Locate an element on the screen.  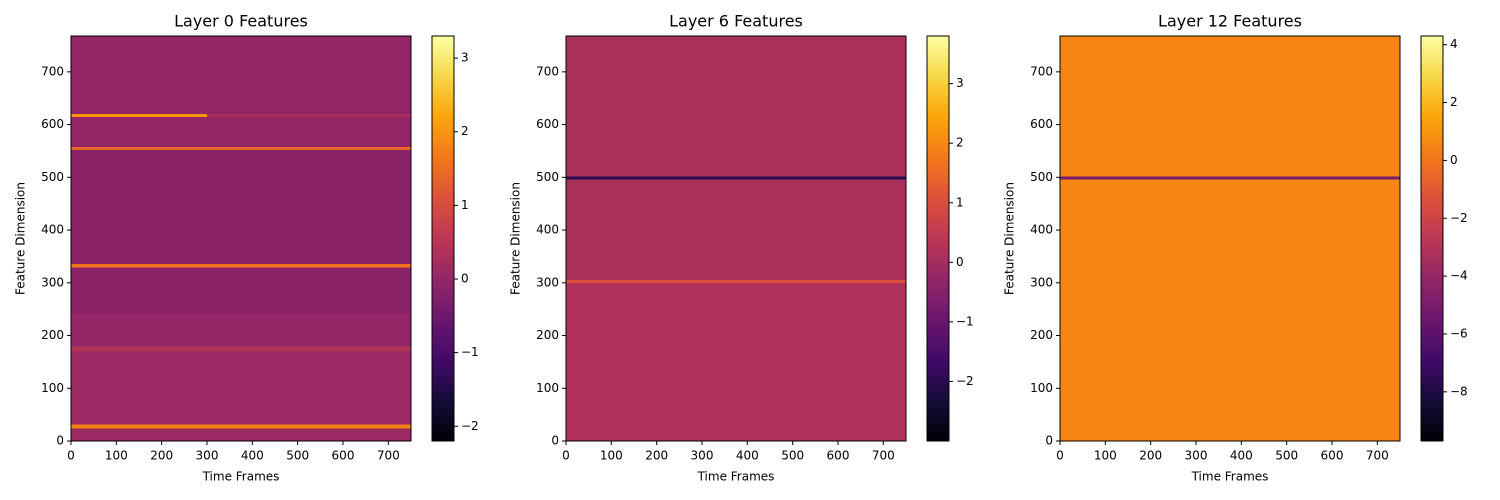
chart-title: Layer 12 Features is located at coordinates (1230, 21).